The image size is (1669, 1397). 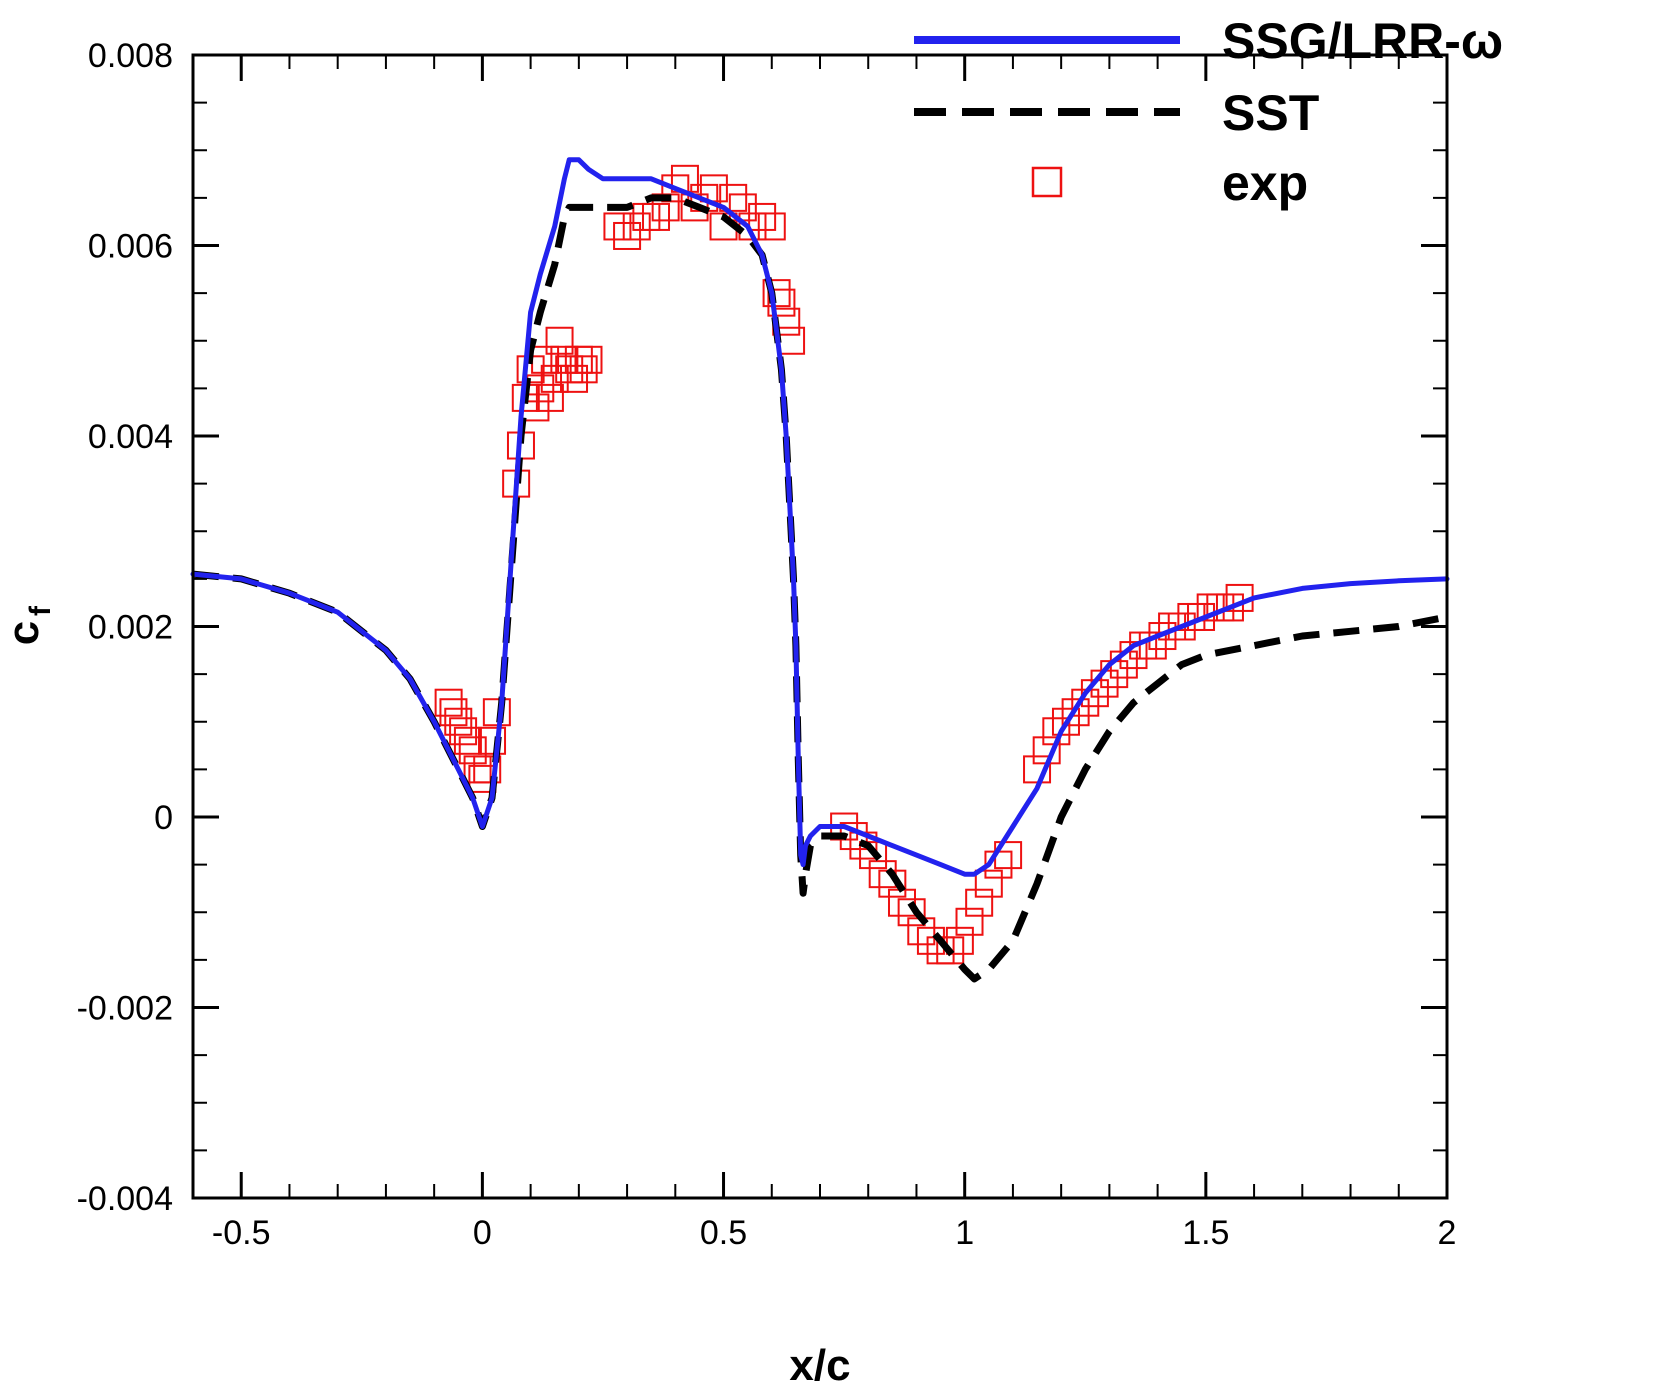 What do you see at coordinates (1047, 182) in the screenshot?
I see `legend-swatch-exp` at bounding box center [1047, 182].